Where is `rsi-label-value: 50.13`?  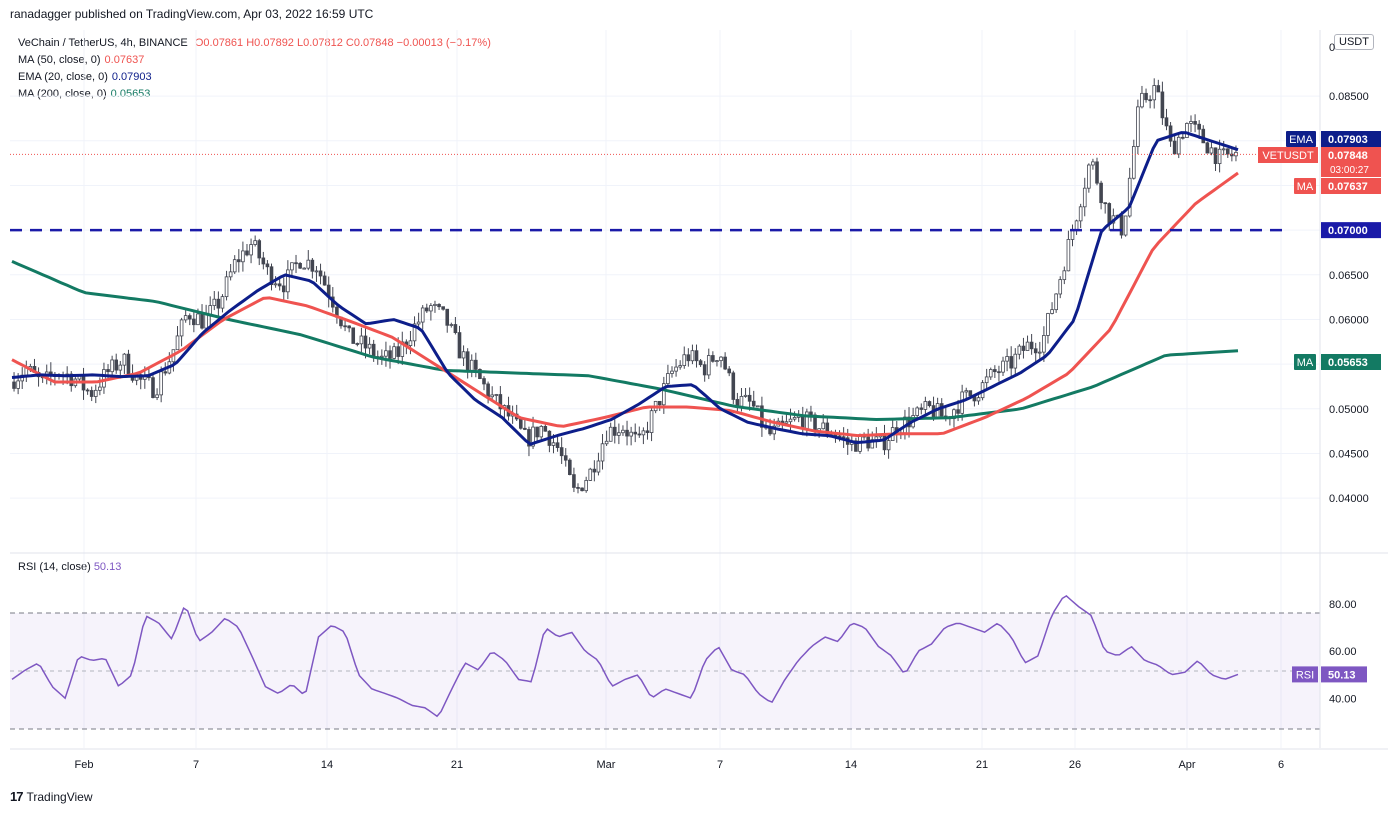 rsi-label-value: 50.13 is located at coordinates (1342, 675).